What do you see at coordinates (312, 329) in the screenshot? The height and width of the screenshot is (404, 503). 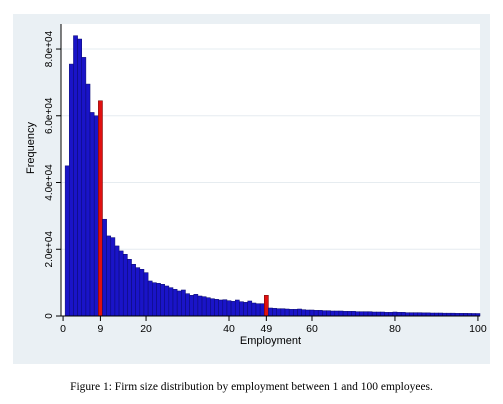 I see `x-tick-label-5: 60` at bounding box center [312, 329].